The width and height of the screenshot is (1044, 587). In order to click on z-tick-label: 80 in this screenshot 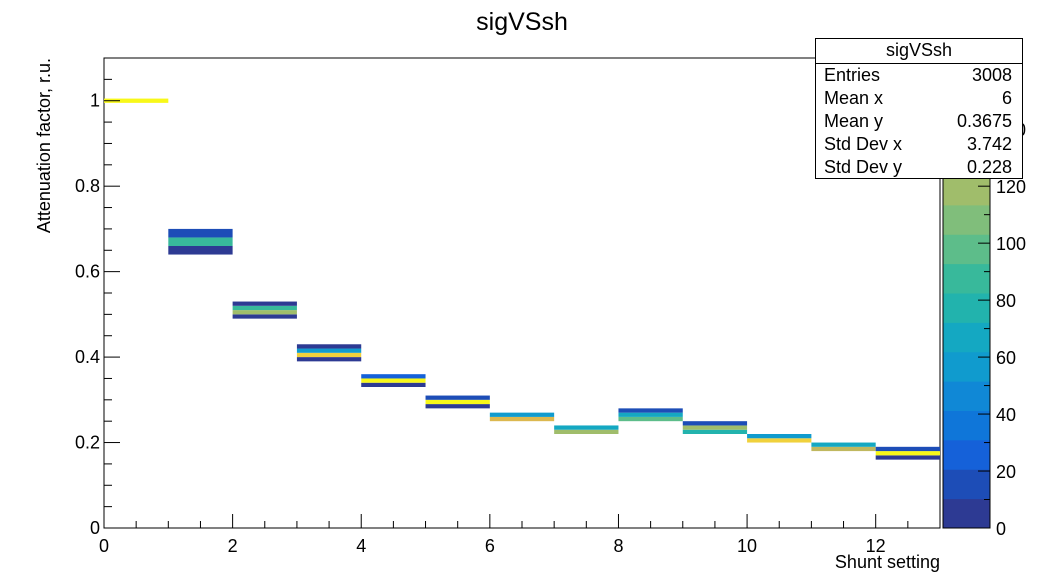, I will do `click(1006, 301)`.